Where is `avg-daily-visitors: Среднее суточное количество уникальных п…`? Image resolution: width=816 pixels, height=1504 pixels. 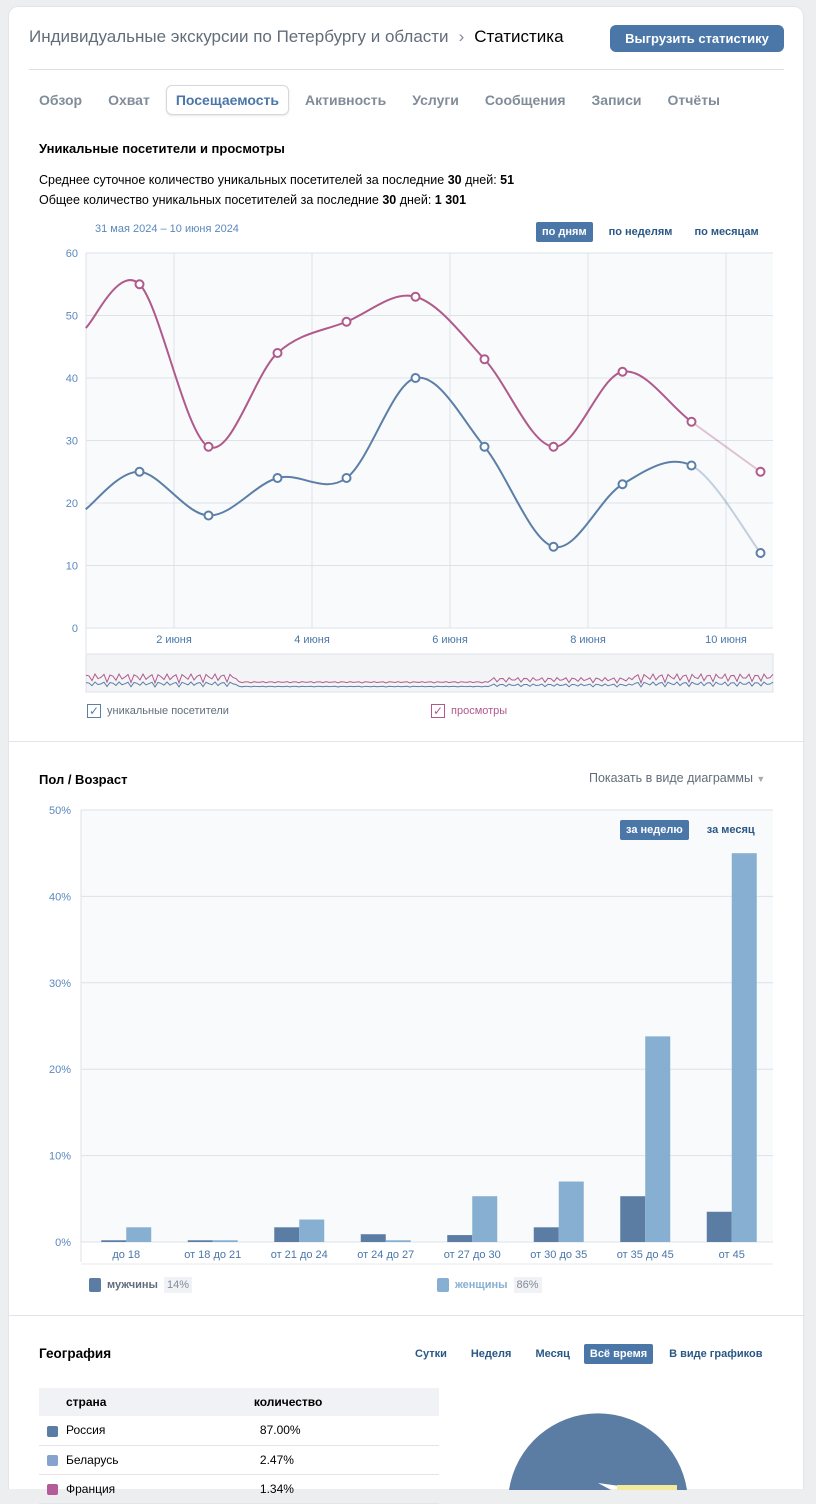 avg-daily-visitors: Среднее суточное количество уникальных п… is located at coordinates (276, 180).